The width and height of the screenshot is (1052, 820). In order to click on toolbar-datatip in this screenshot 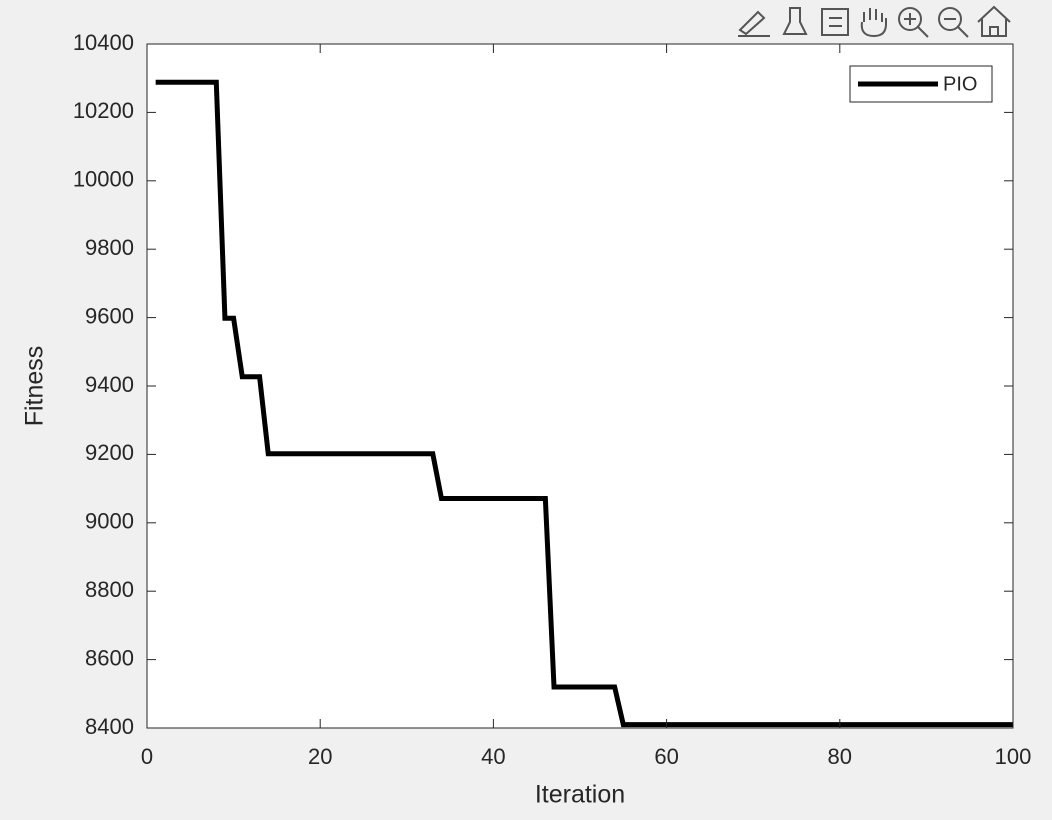, I will do `click(835, 22)`.